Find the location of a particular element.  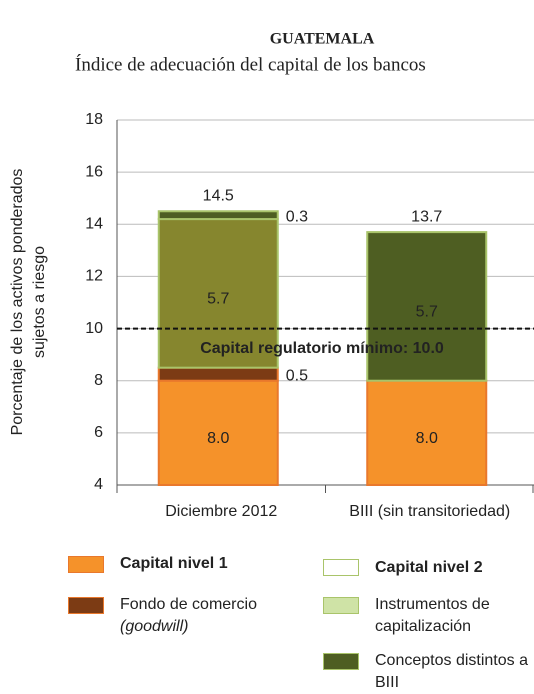

legend-label: Instrumentos de capitalización is located at coordinates (432, 615).